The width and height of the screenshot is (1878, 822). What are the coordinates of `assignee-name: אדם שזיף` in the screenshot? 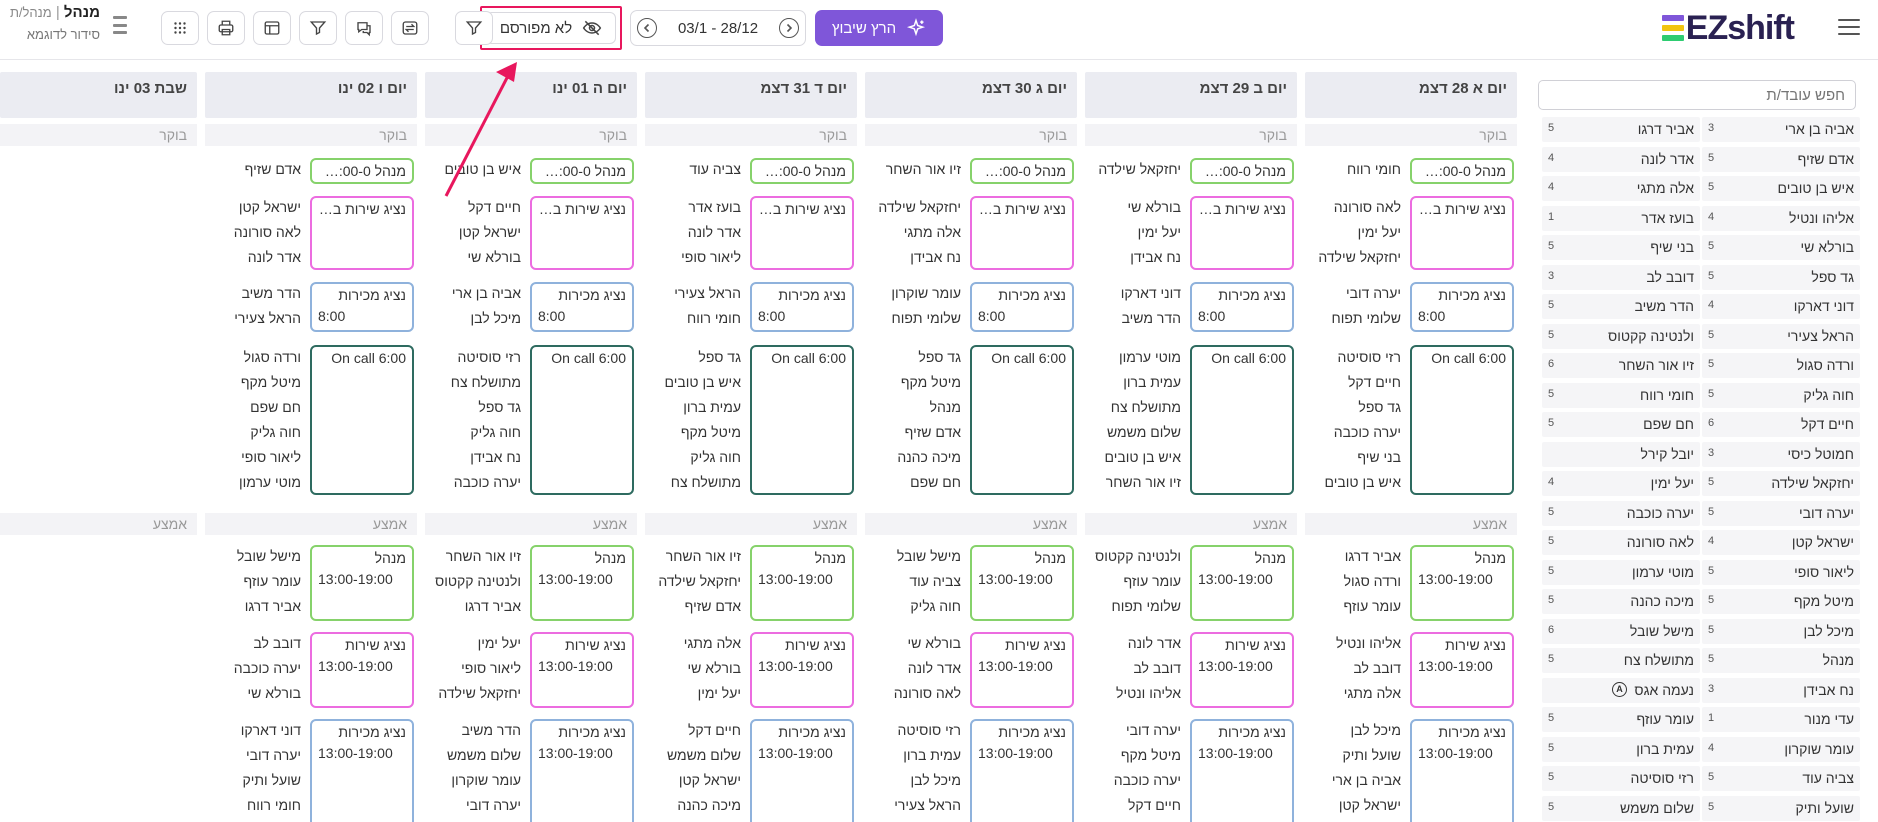 It's located at (272, 169).